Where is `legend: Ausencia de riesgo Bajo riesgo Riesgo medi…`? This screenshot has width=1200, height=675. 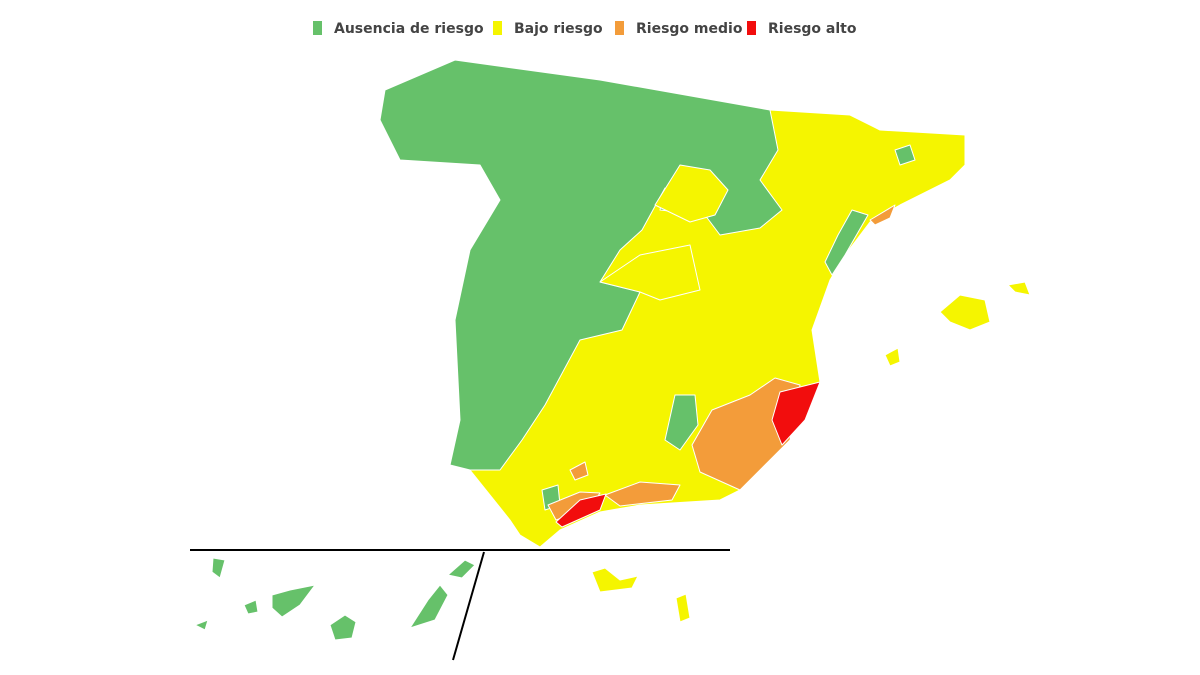 legend: Ausencia de riesgo Bajo riesgo Riesgo medi… is located at coordinates (585, 29).